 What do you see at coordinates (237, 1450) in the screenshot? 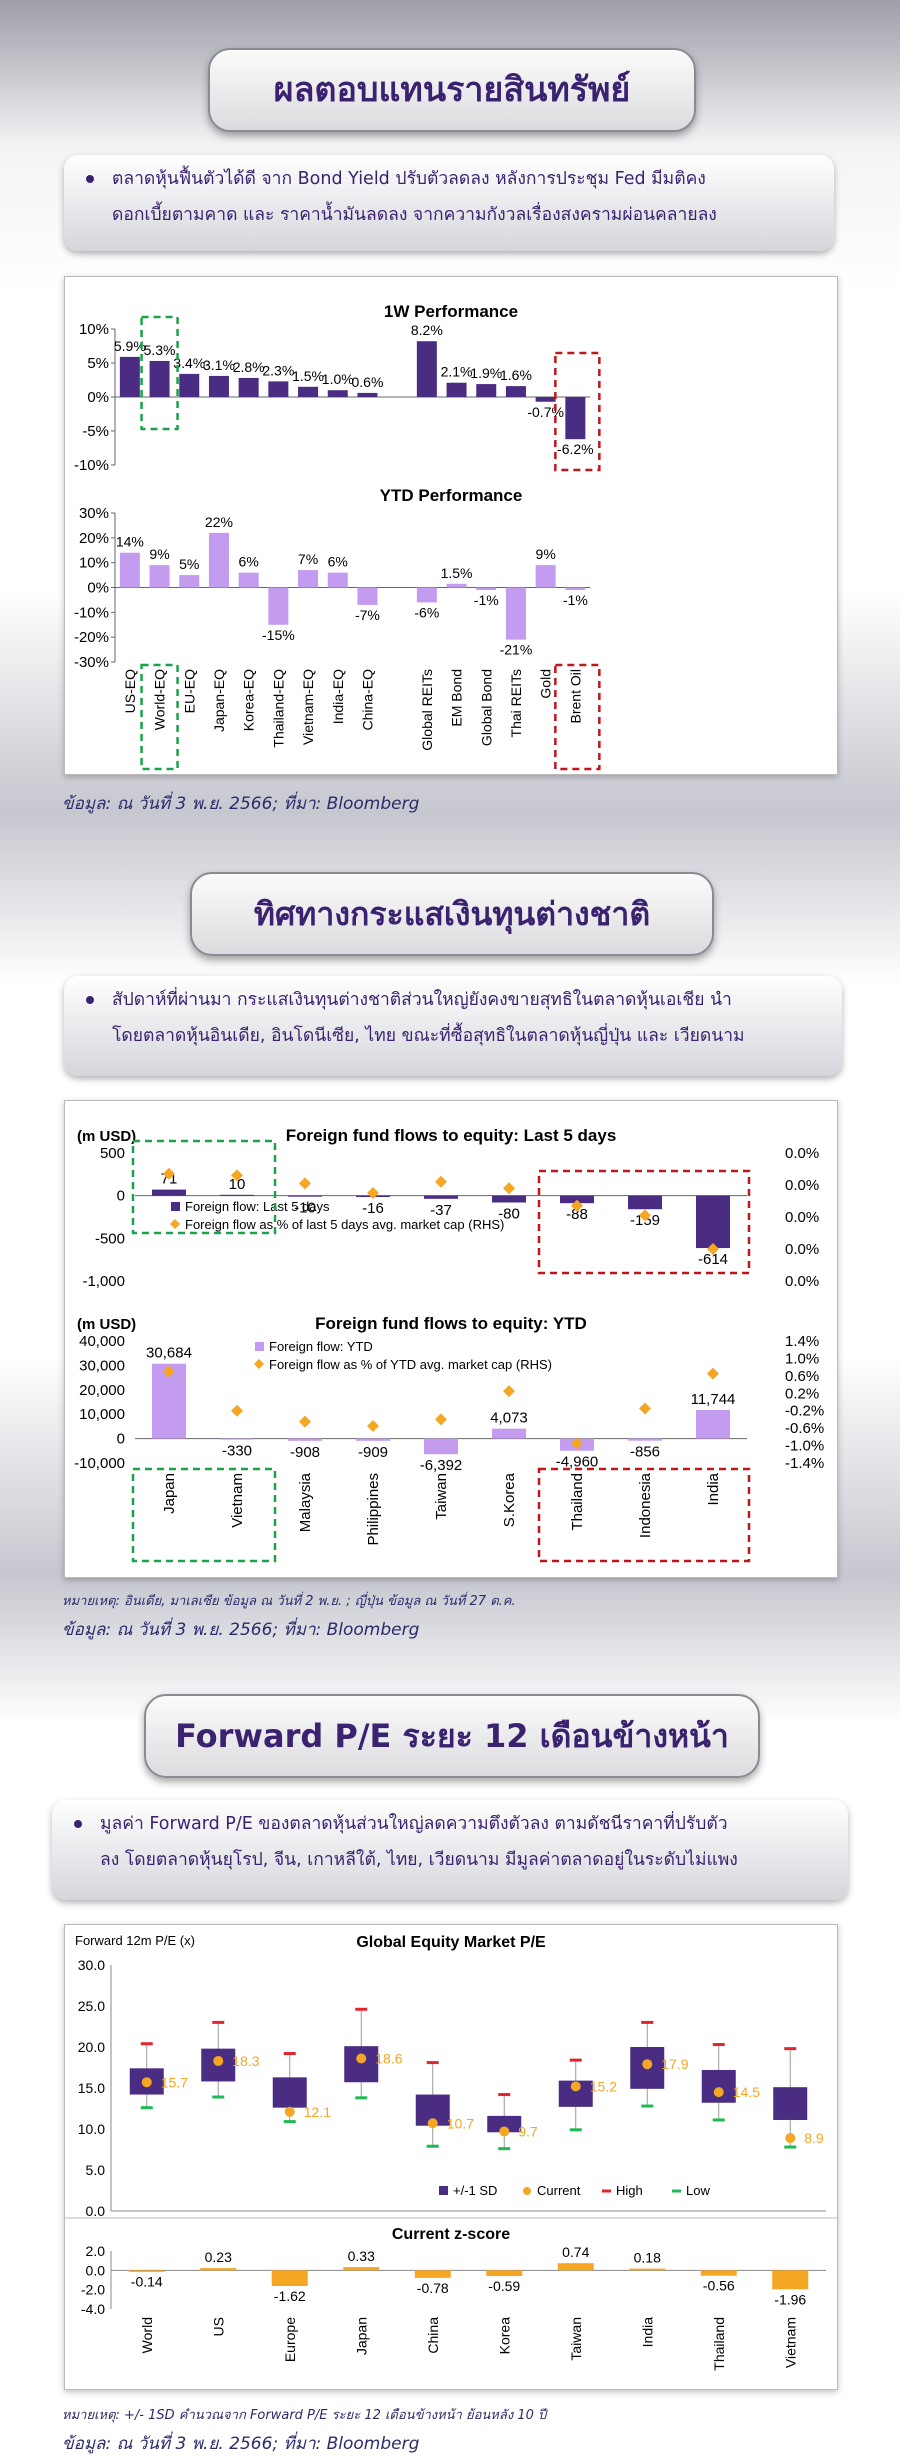
I see `data-label: -330` at bounding box center [237, 1450].